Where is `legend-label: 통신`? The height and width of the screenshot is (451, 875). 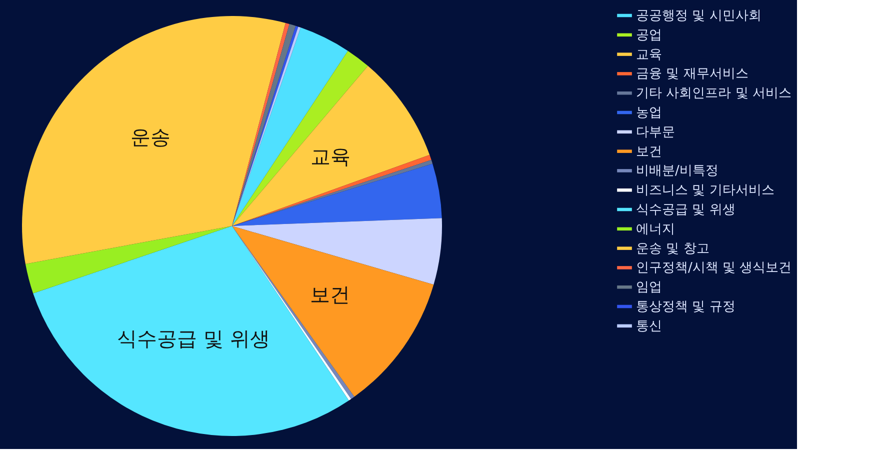
legend-label: 통신 is located at coordinates (649, 326).